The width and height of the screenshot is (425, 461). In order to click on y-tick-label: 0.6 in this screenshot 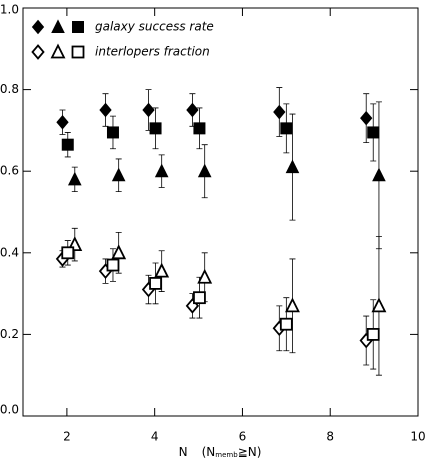, I will do `click(9, 171)`.